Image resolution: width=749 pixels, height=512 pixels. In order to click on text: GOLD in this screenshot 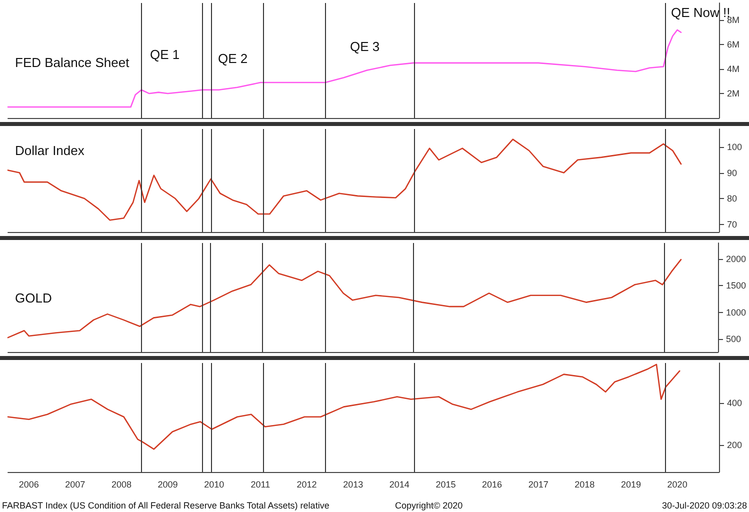, I will do `click(33, 298)`.